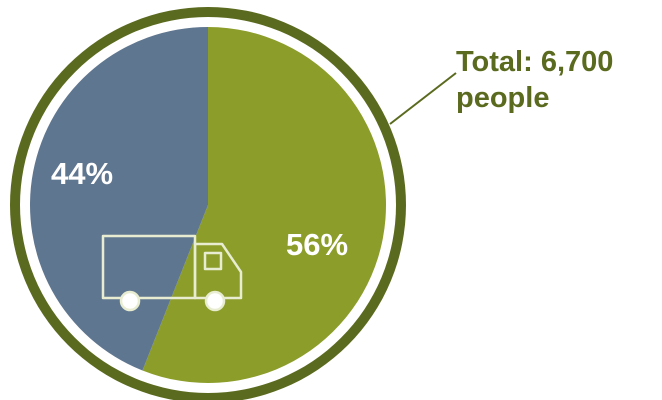 Image resolution: width=662 pixels, height=400 pixels. Describe the element at coordinates (423, 98) in the screenshot. I see `callout-leader-line` at that location.